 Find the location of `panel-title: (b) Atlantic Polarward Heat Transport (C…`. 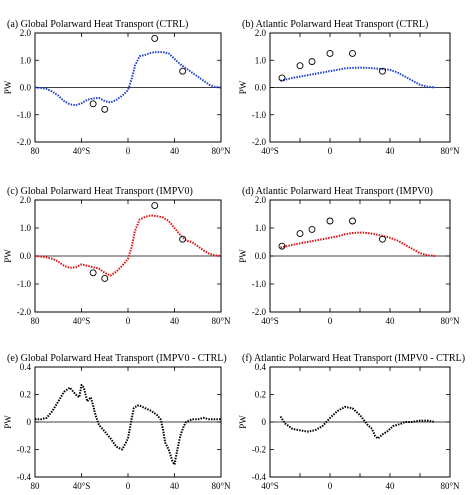

panel-title: (b) Atlantic Polarward Heat Transport (C… is located at coordinates (335, 24).